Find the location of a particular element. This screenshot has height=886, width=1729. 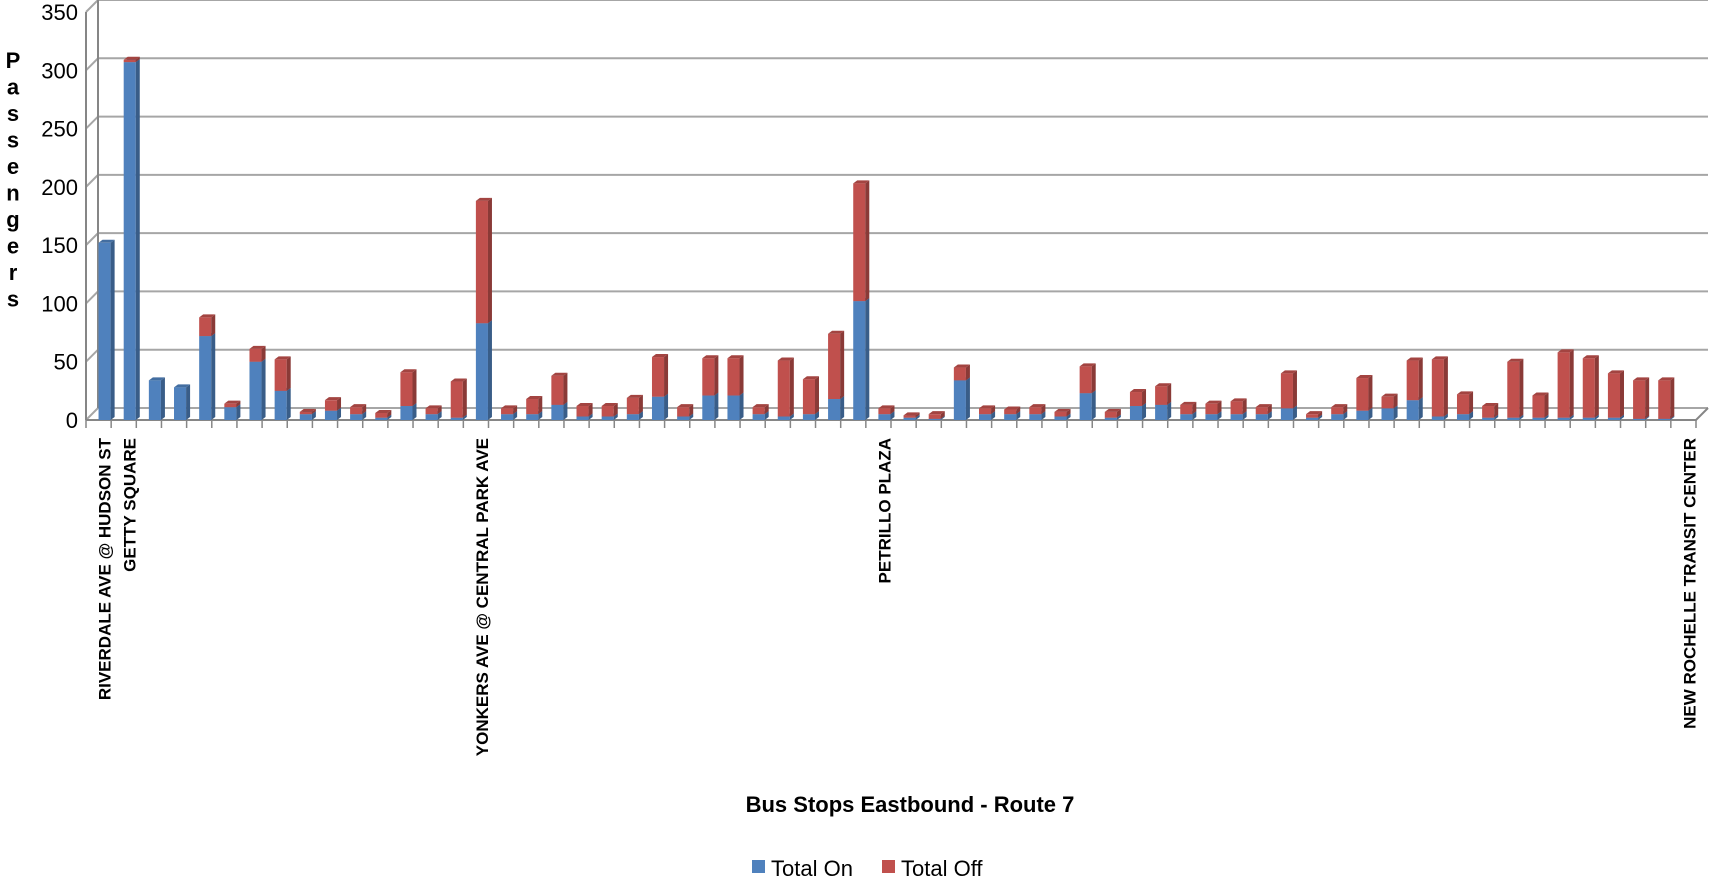

x-category-label: NEW ROCHELLE TRANSIT CENTER is located at coordinates (1689, 583).